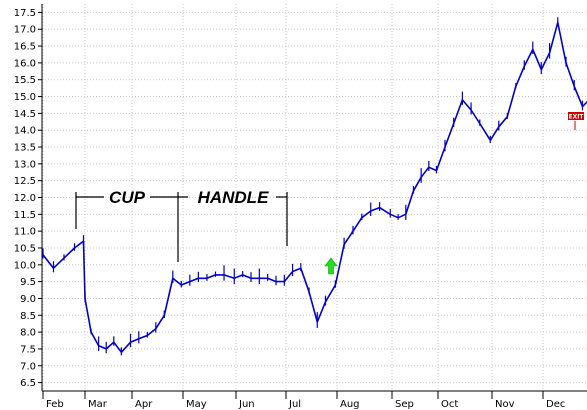  I want to click on x-tick-label: Mar, so click(98, 404).